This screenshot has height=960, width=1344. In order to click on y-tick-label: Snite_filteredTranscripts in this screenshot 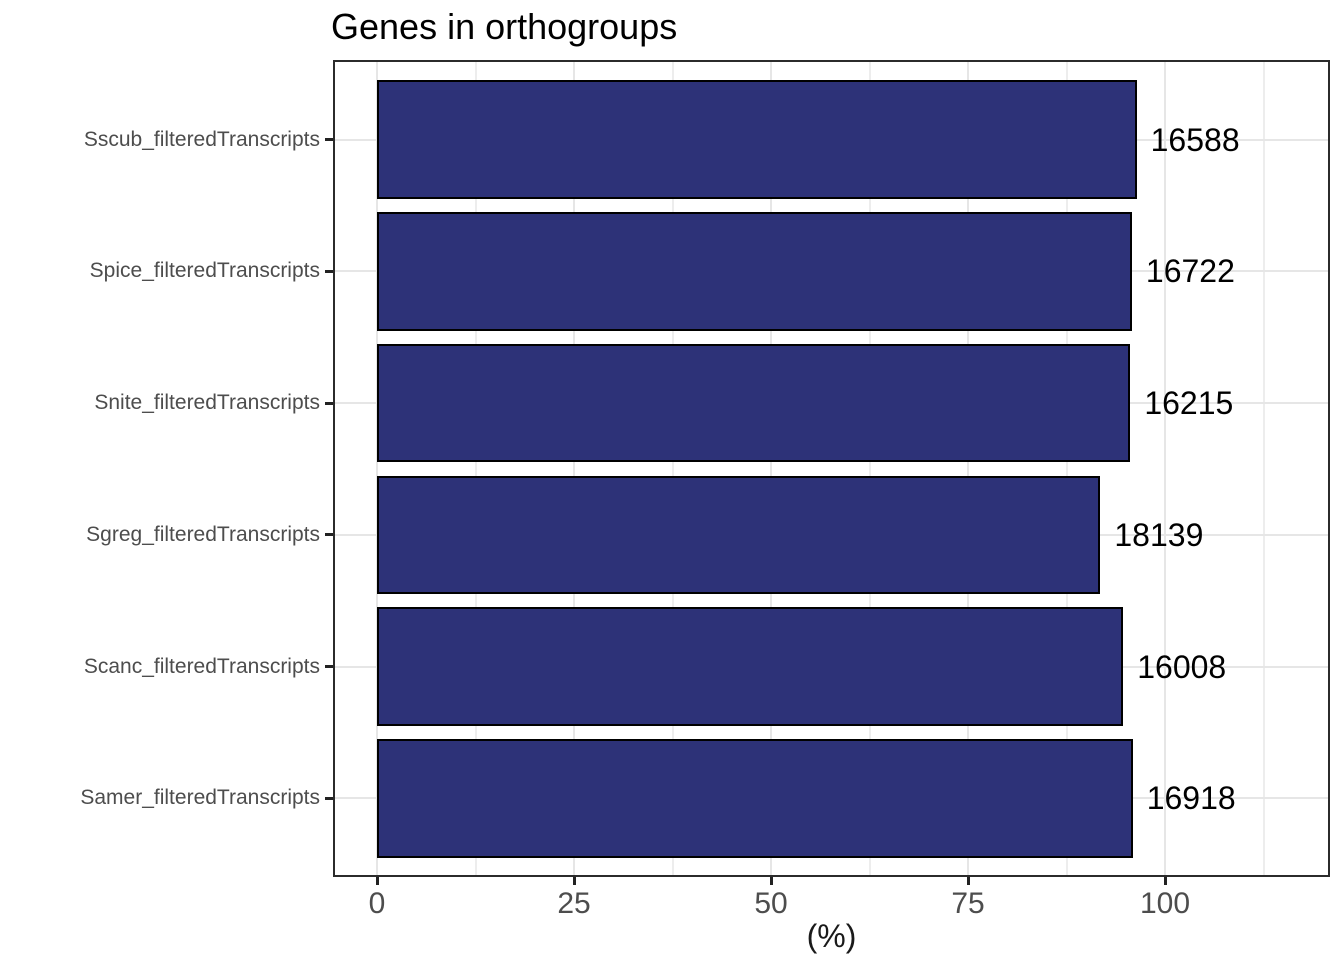, I will do `click(207, 403)`.